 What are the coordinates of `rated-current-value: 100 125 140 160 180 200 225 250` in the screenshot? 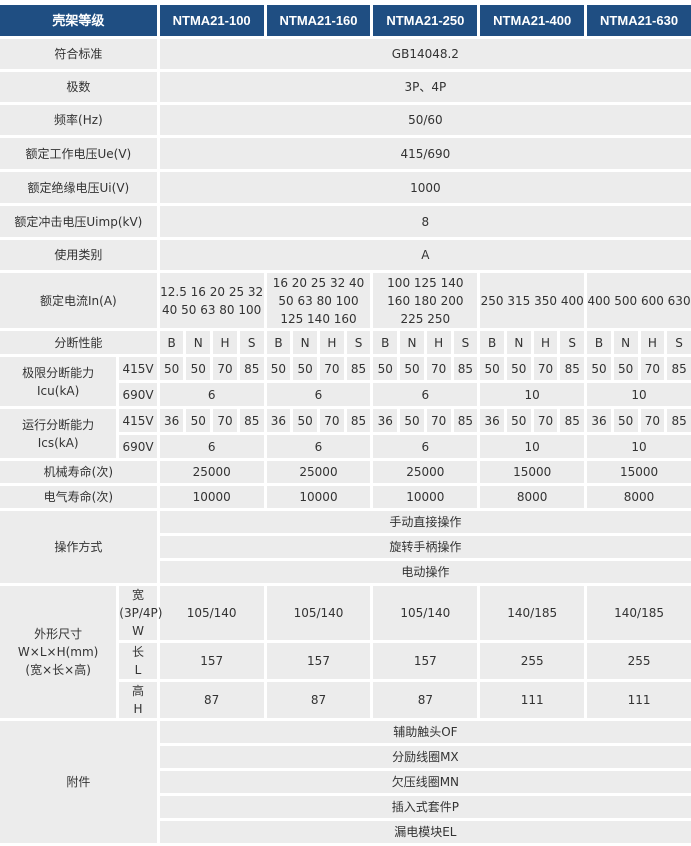 It's located at (425, 300).